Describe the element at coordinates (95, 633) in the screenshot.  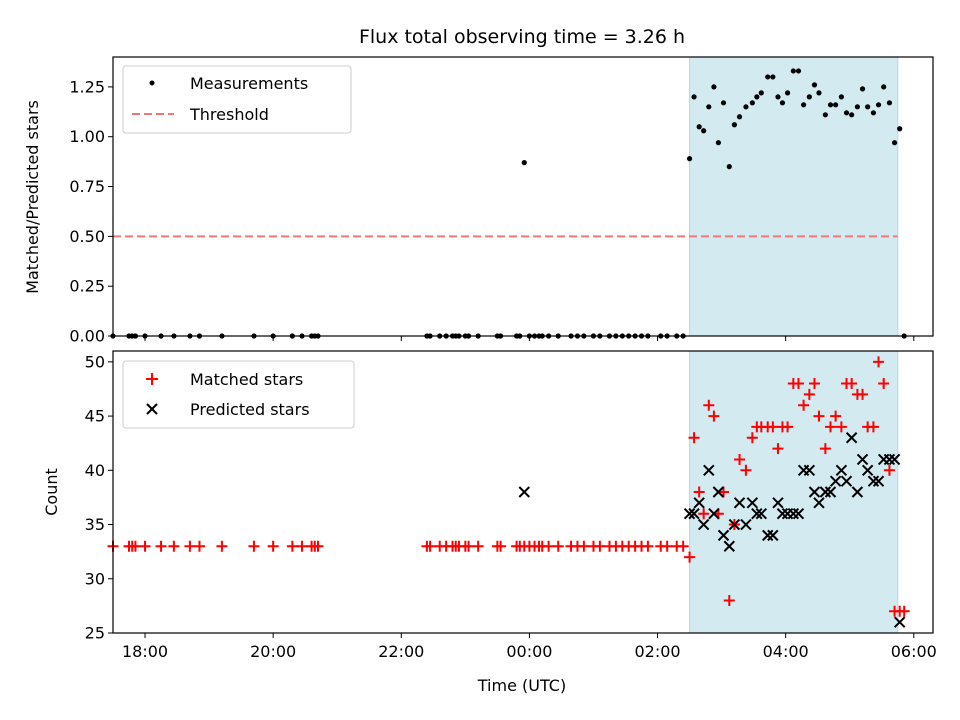
I see `y-tick-label: 25` at that location.